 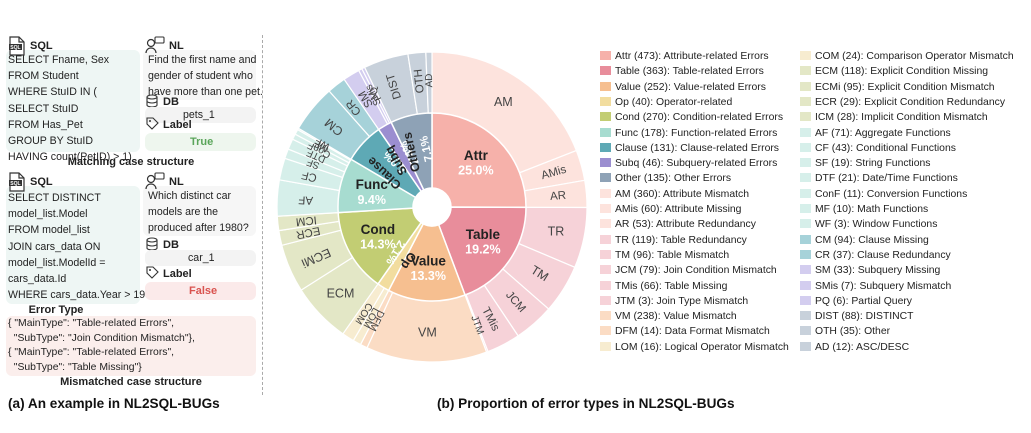 I want to click on outer-label-am: AM, so click(x=503, y=102).